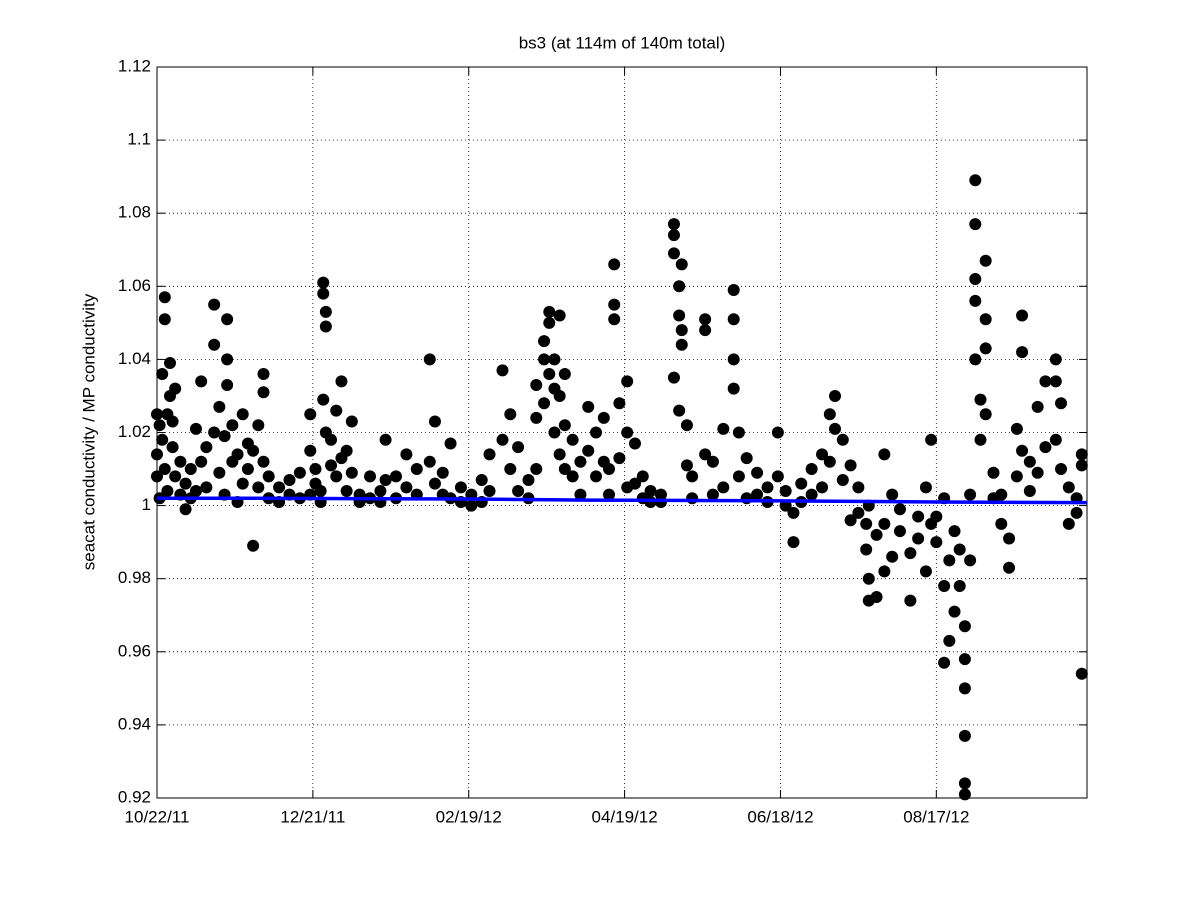 The height and width of the screenshot is (900, 1200). What do you see at coordinates (134, 212) in the screenshot?
I see `y-tick-label: 1.08` at bounding box center [134, 212].